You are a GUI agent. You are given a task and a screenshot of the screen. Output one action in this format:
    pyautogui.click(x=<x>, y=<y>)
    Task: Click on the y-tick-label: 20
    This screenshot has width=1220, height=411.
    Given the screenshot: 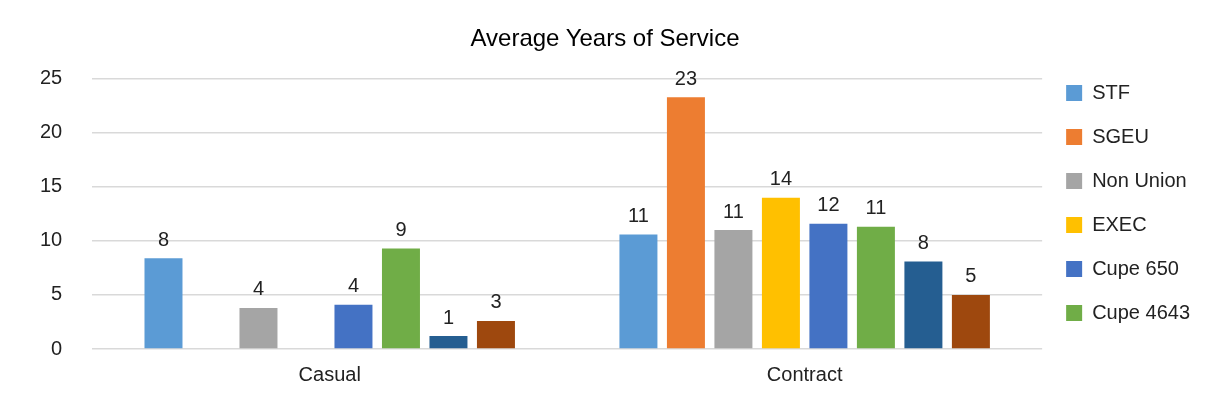 What is the action you would take?
    pyautogui.click(x=51, y=131)
    